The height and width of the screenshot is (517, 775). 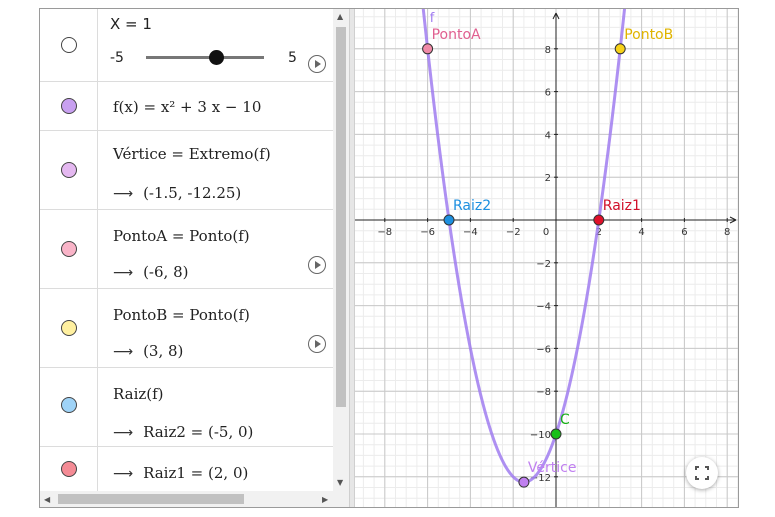 I want to click on y-tick-label: −8, so click(x=543, y=392).